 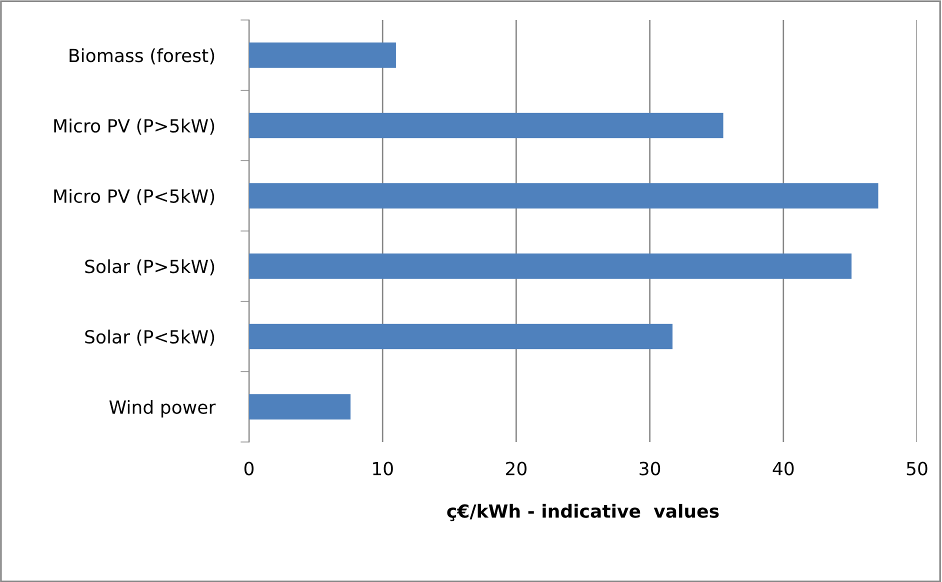 I want to click on x-tick-label: 10, so click(x=383, y=469).